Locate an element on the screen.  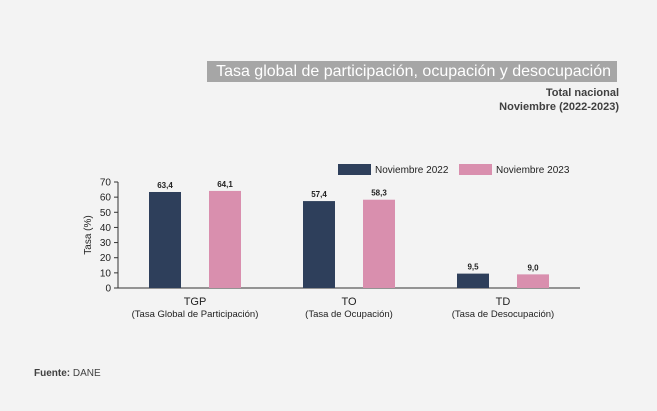
x-category-sublabel: (Tasa de Desocupación) is located at coordinates (503, 314).